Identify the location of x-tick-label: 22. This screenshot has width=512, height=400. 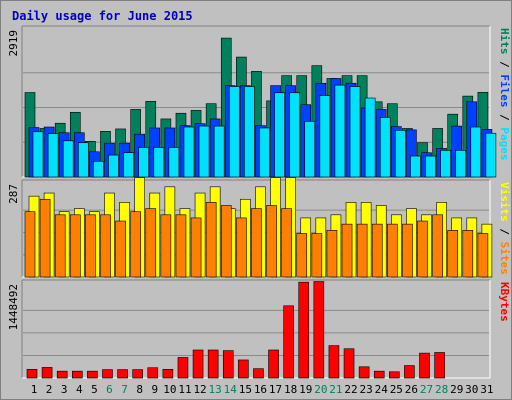
(350, 389).